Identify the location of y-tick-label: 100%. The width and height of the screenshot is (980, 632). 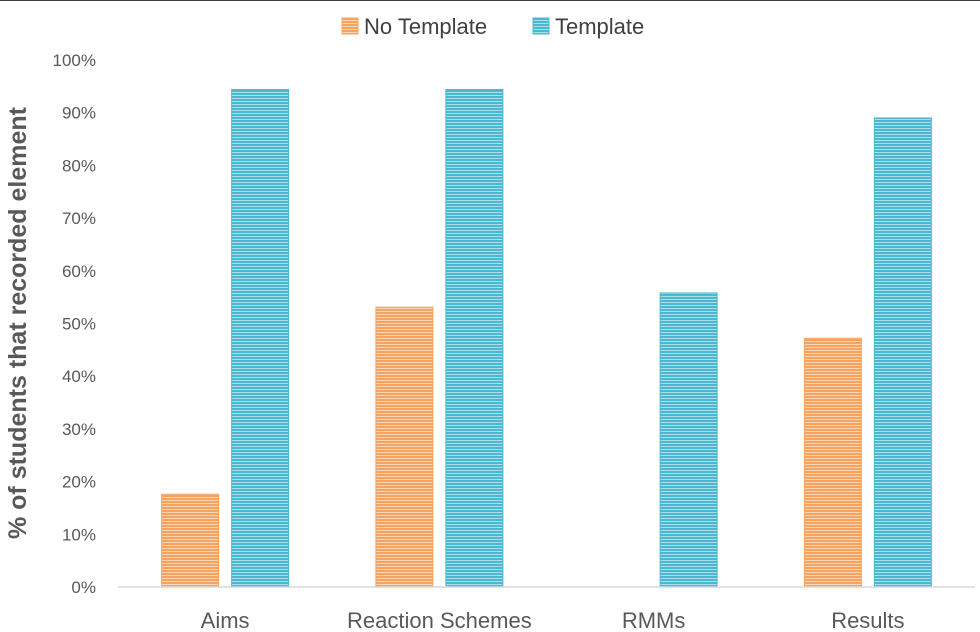
(74, 60).